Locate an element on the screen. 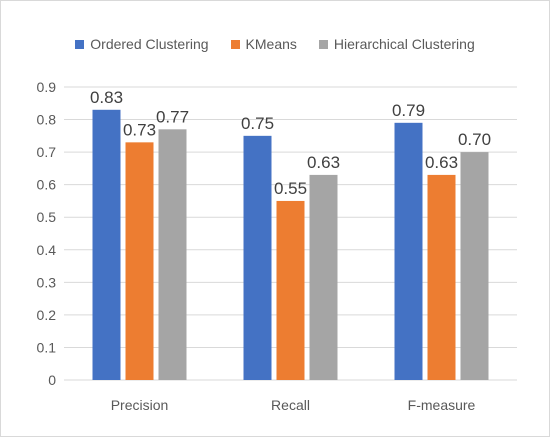  x-category-label: Precision is located at coordinates (140, 405).